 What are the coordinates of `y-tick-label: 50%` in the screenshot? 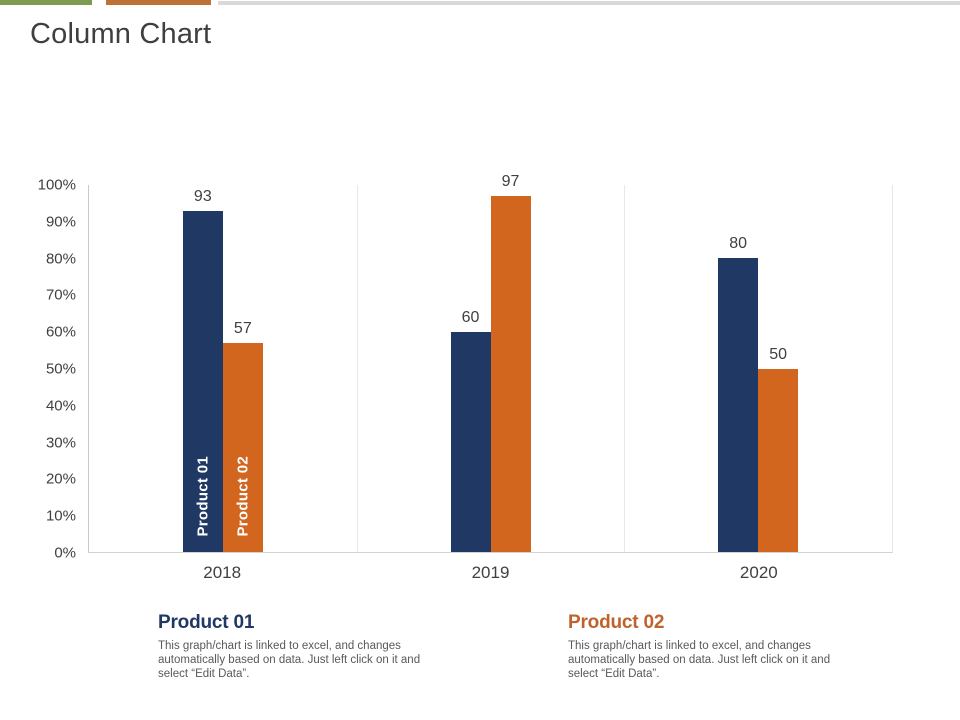 It's located at (60, 369).